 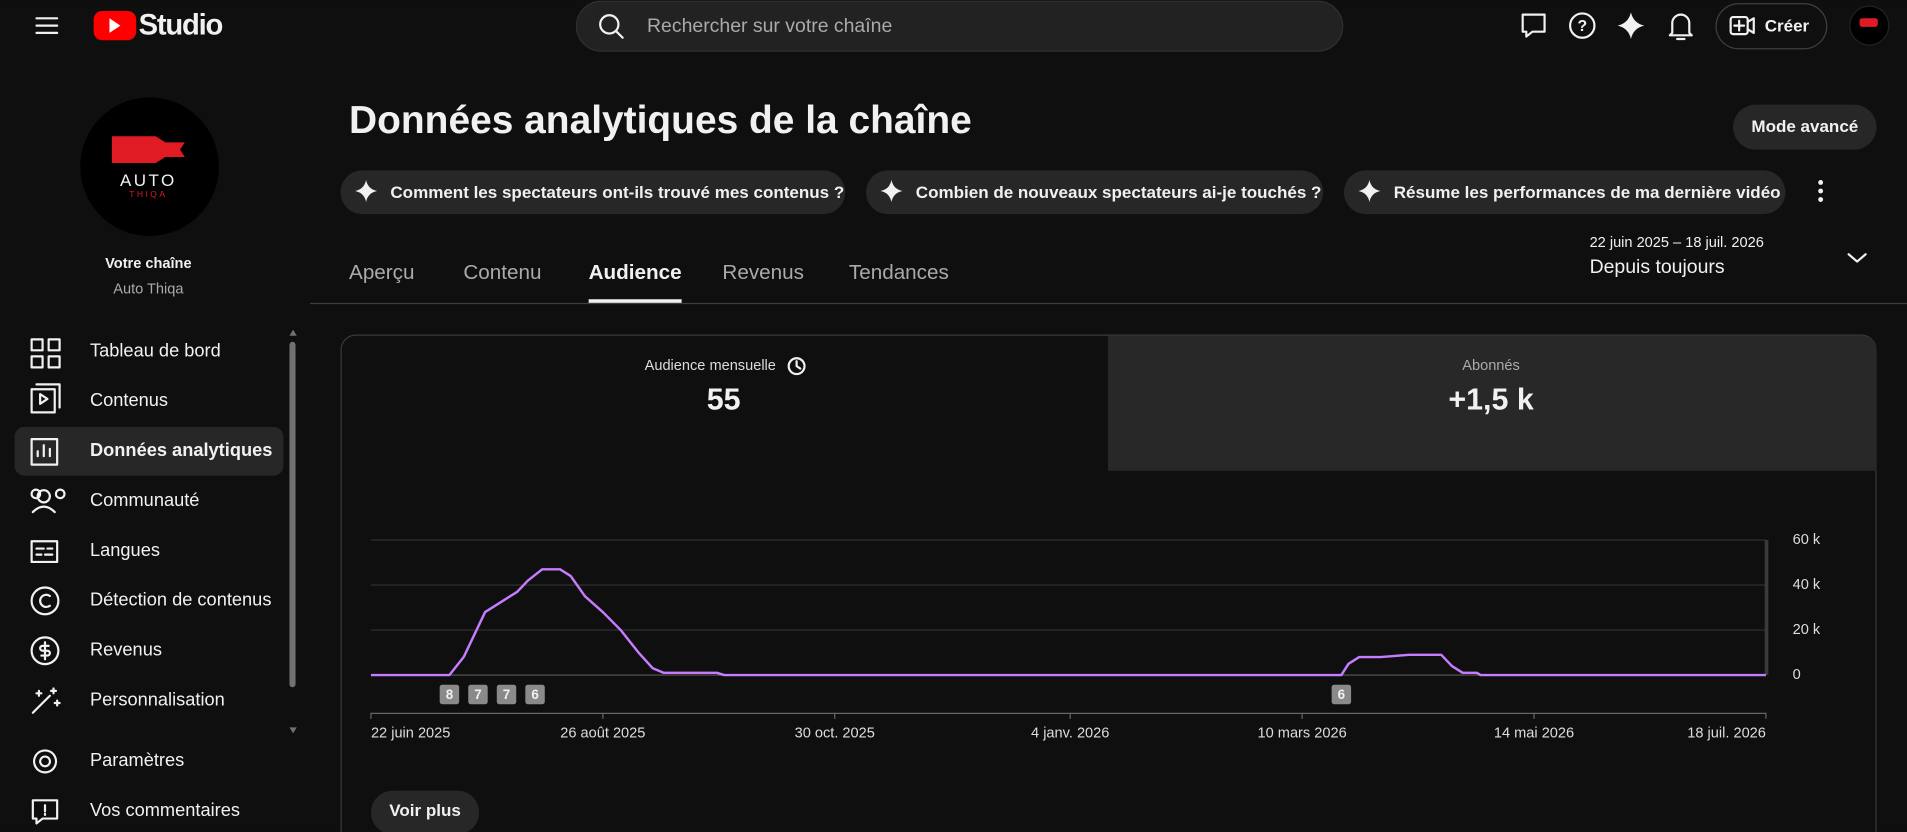 I want to click on create-label: Créer, so click(x=1787, y=25).